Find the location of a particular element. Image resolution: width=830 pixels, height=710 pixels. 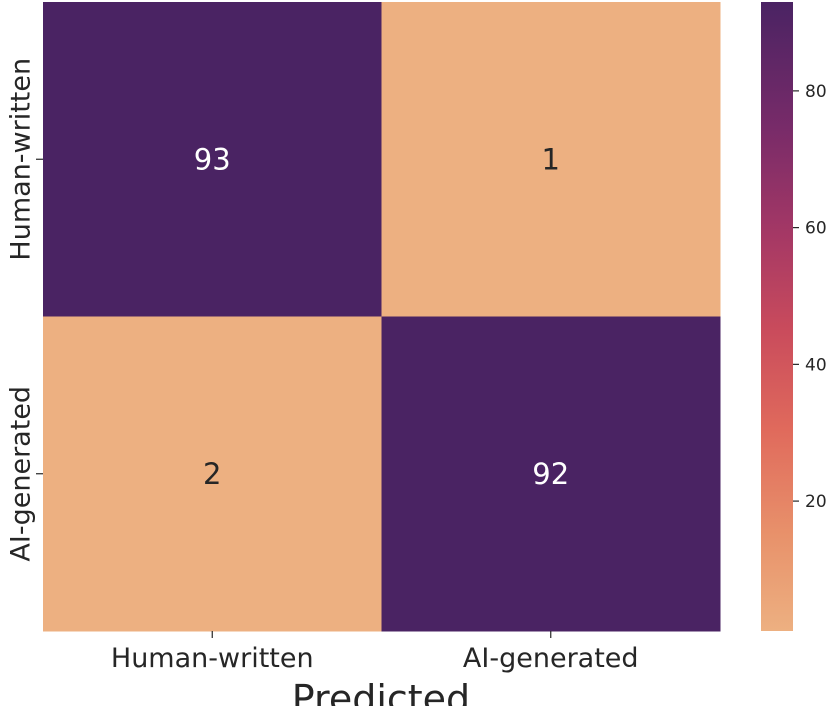

y-tick-label: Human-written is located at coordinates (21, 159).